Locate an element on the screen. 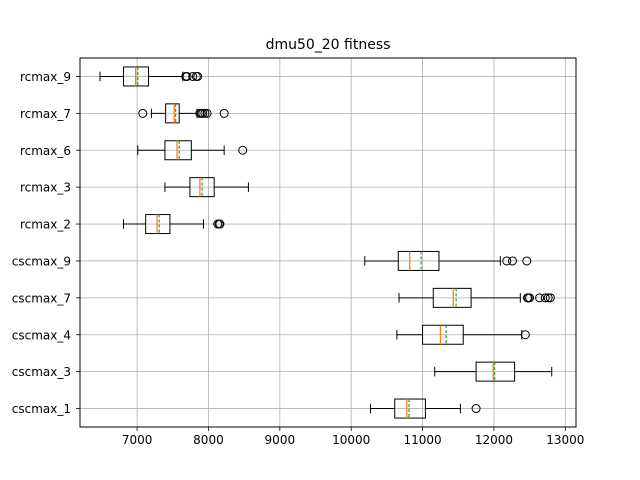 The image size is (640, 480). x-tick-label: 8000 is located at coordinates (208, 440).